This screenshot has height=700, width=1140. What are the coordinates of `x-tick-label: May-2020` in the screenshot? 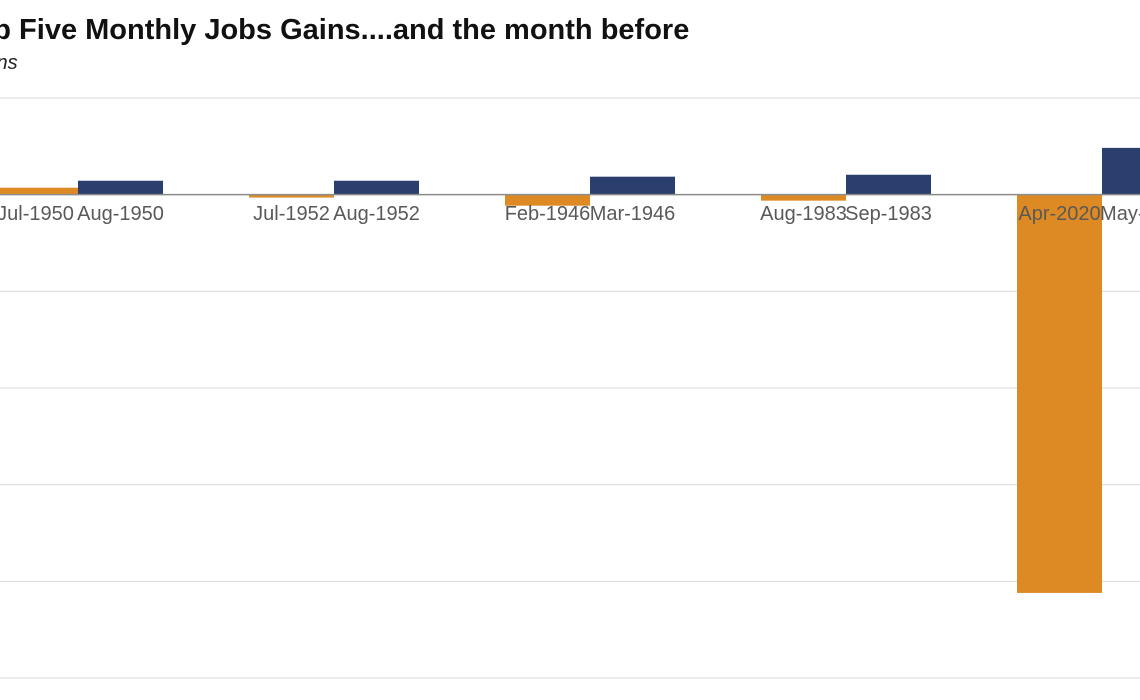 It's located at (1120, 214).